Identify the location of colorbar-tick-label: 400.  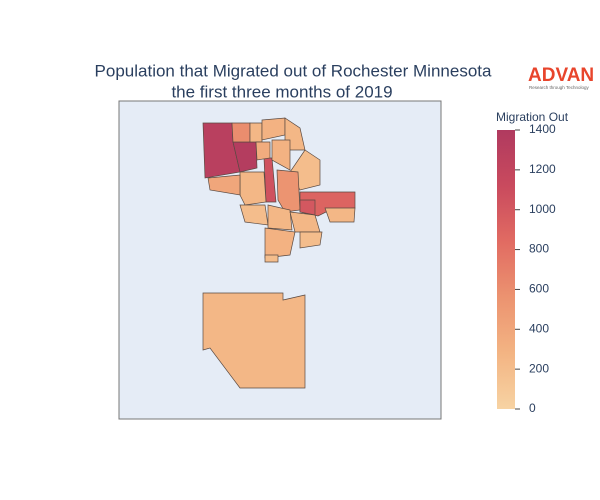
(539, 328).